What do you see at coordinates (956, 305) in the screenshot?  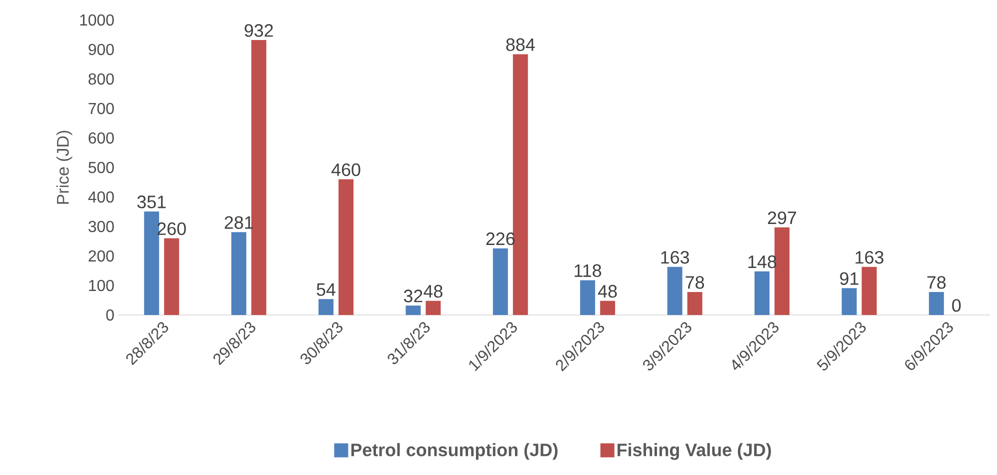 I see `data-label: 0` at bounding box center [956, 305].